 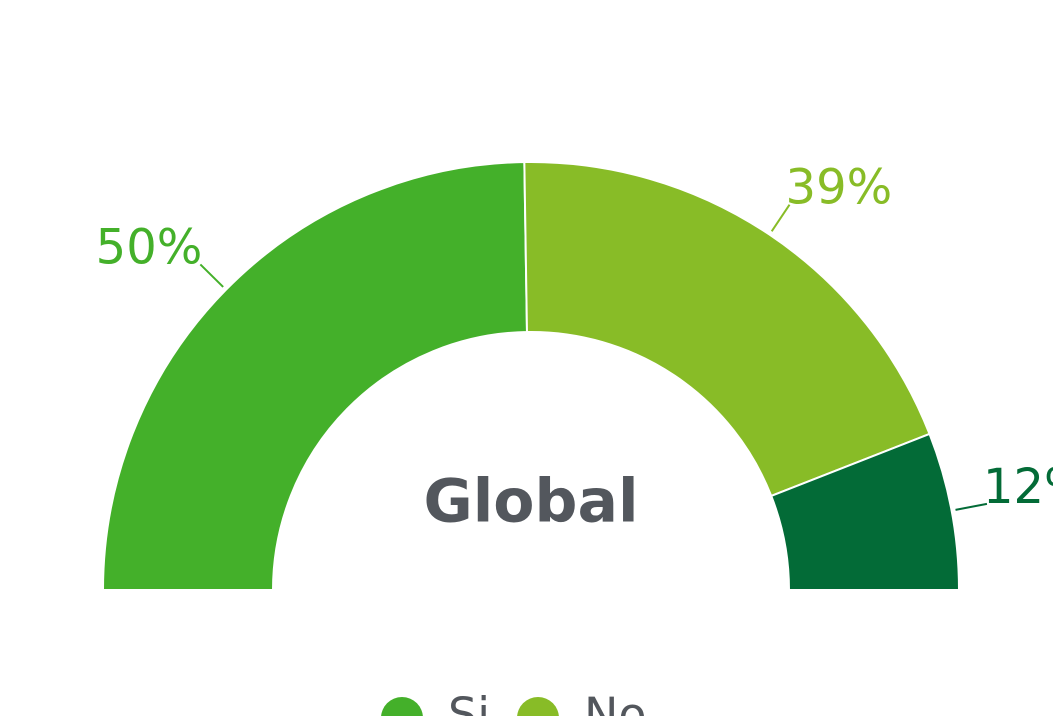 What do you see at coordinates (865, 511) in the screenshot?
I see `slice` at bounding box center [865, 511].